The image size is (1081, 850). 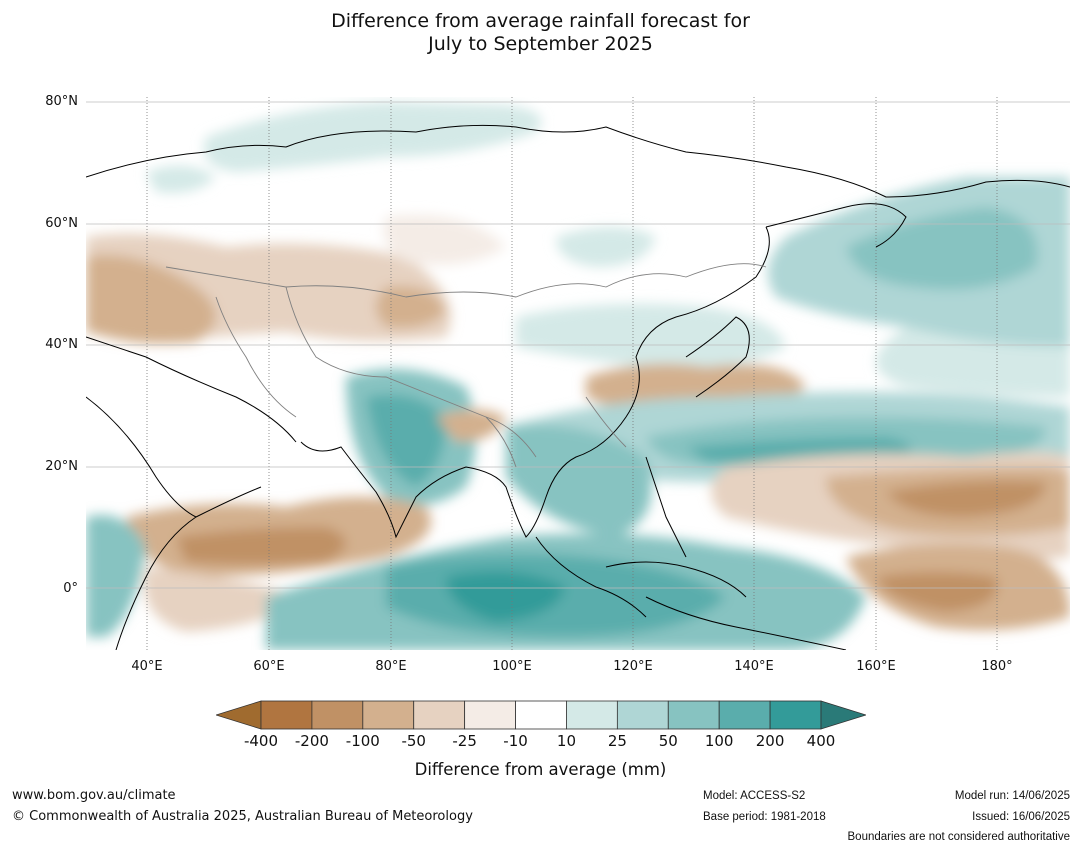 What do you see at coordinates (94, 795) in the screenshot?
I see `footer-website: www.bom.gov.au/climate` at bounding box center [94, 795].